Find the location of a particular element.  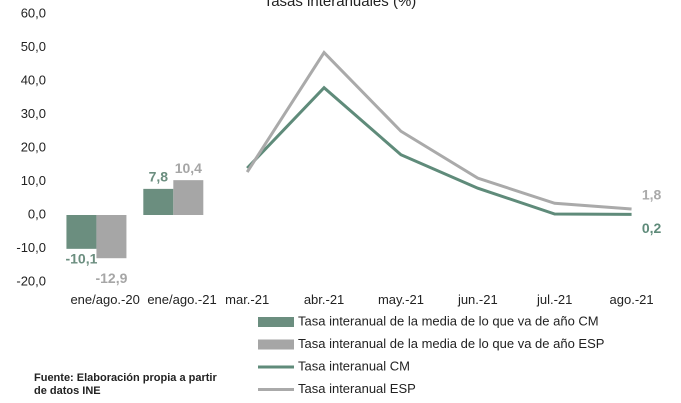

data-label: -10,1 is located at coordinates (81, 259).